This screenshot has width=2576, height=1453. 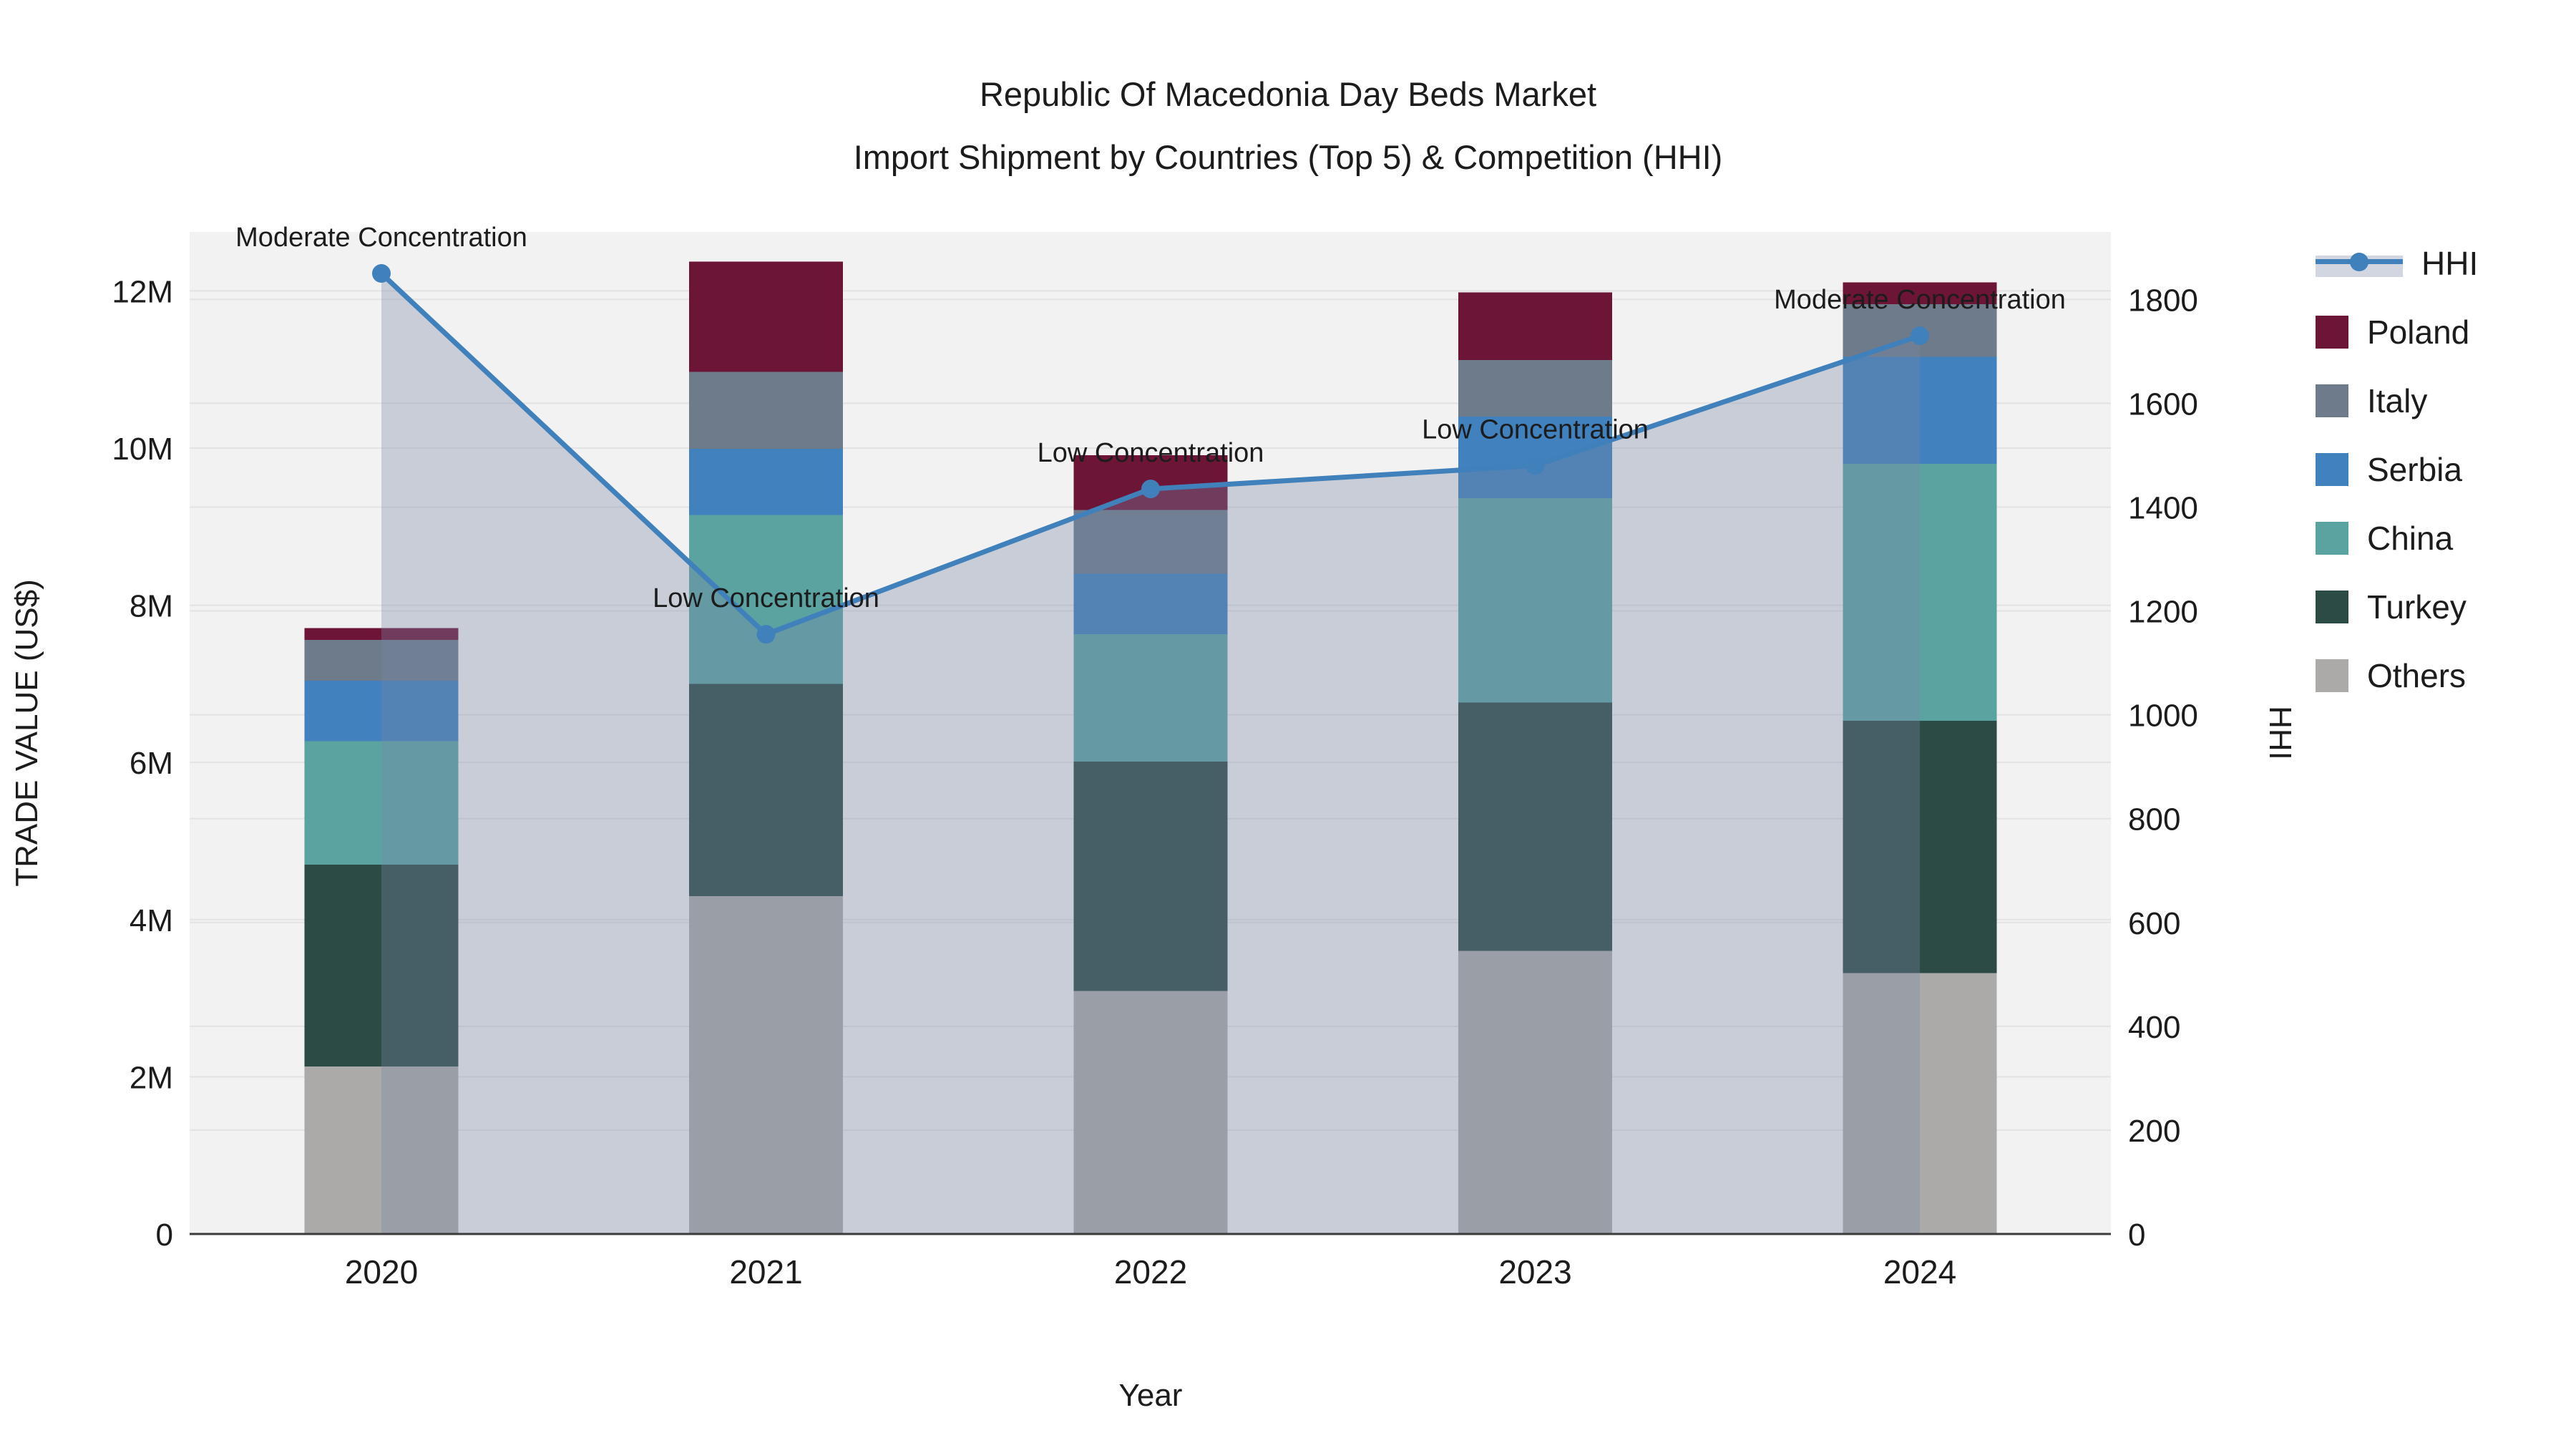 What do you see at coordinates (381, 660) in the screenshot?
I see `bar-segment-italy-2020` at bounding box center [381, 660].